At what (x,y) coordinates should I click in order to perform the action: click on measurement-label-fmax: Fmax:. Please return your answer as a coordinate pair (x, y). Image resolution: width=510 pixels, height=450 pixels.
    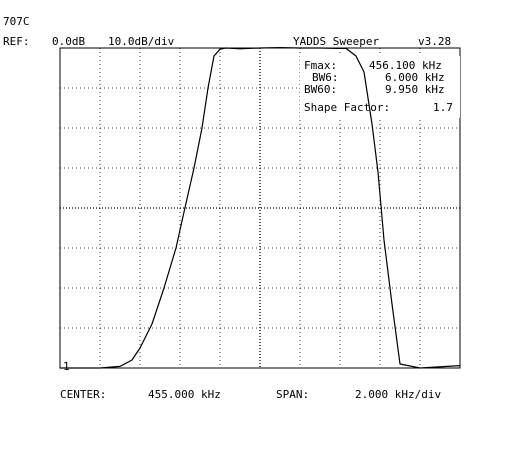
    Looking at the image, I should click on (321, 65).